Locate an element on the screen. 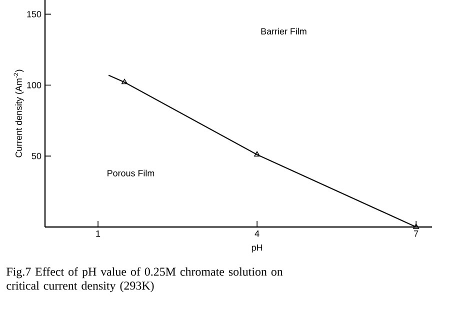 The image size is (467, 323). x-tick-label: 1 is located at coordinates (98, 233).